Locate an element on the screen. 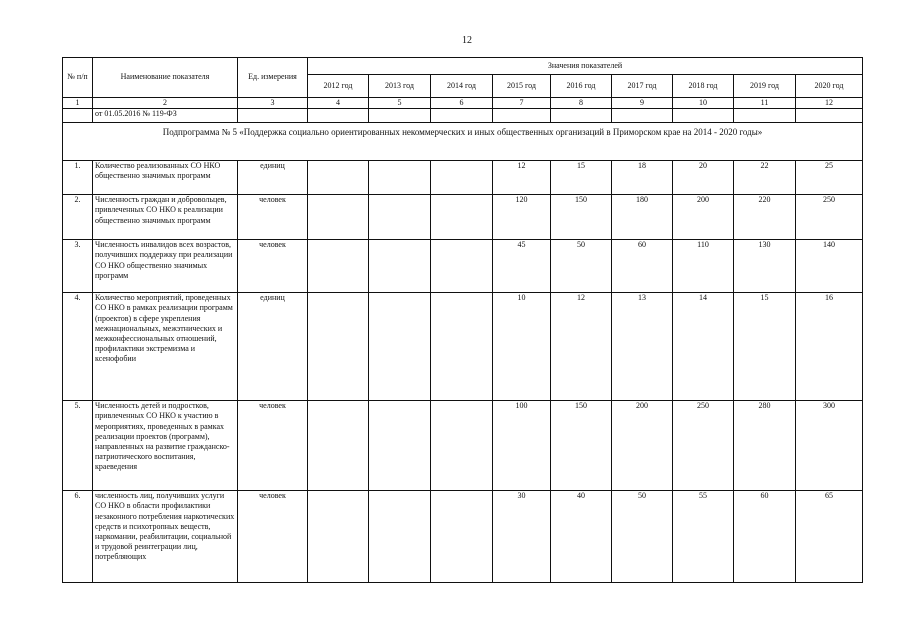  column-number: 1 is located at coordinates (77, 103).